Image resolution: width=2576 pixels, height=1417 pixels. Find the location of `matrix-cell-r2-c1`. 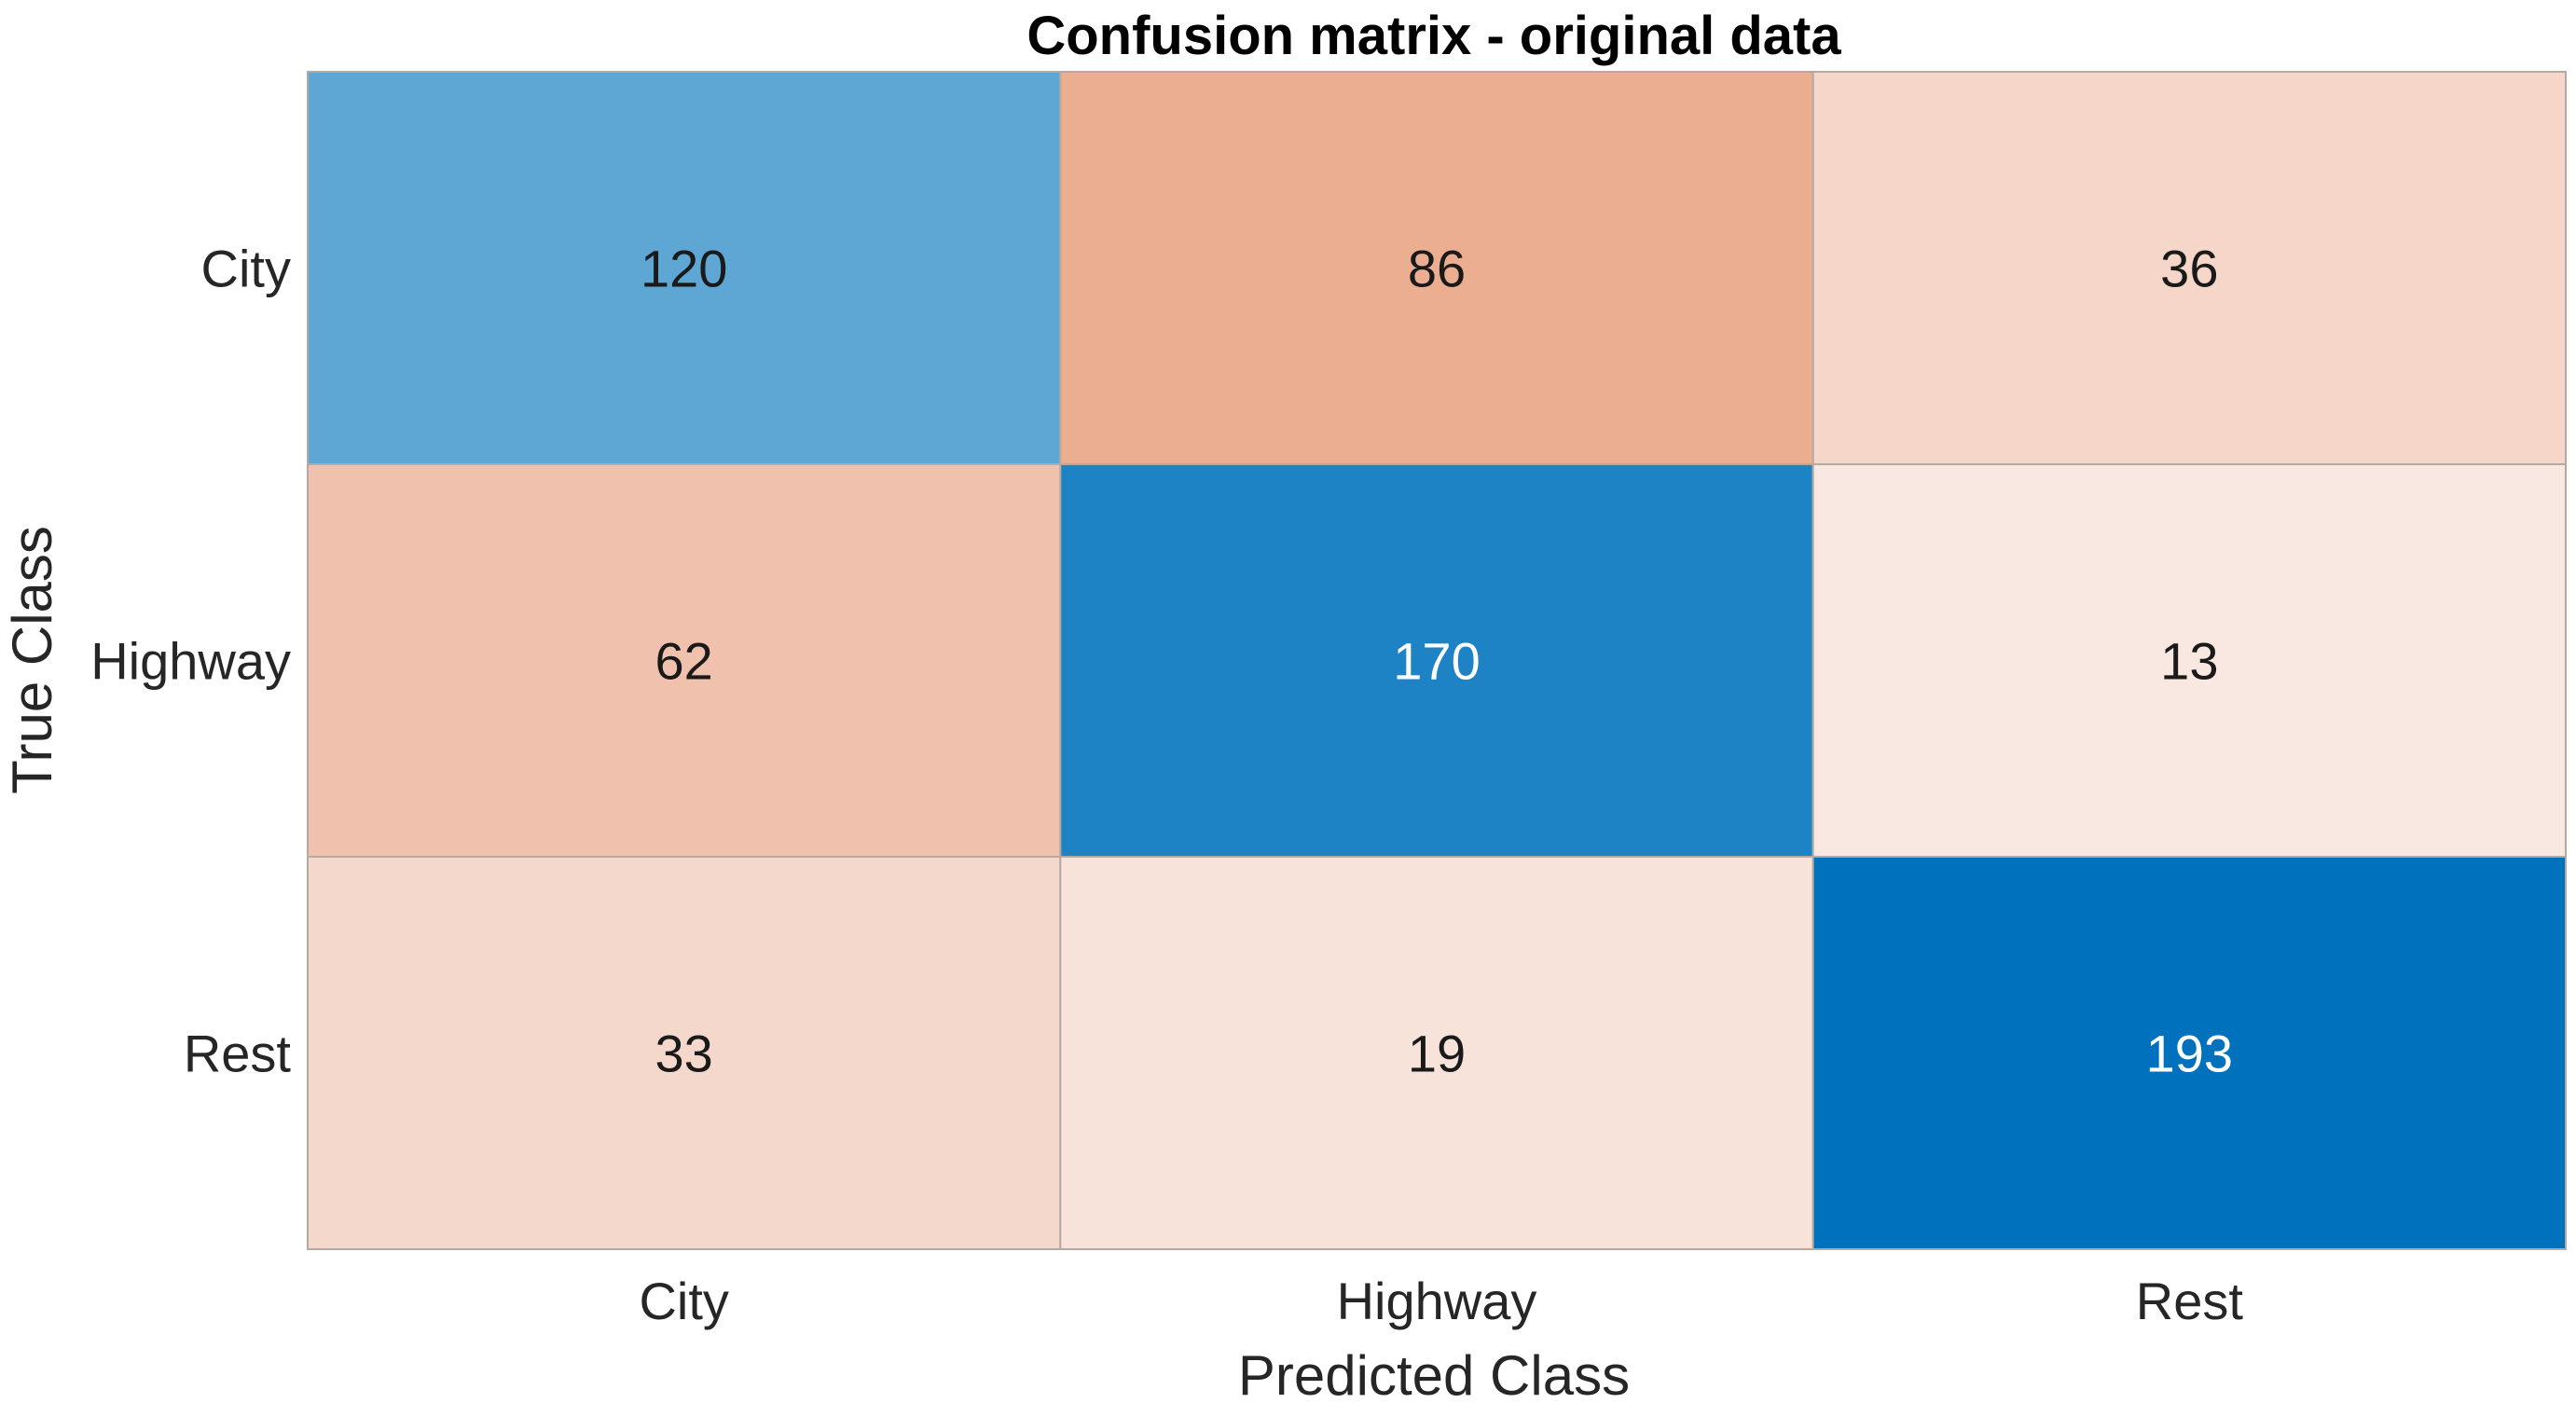

matrix-cell-r2-c1 is located at coordinates (1436, 1053).